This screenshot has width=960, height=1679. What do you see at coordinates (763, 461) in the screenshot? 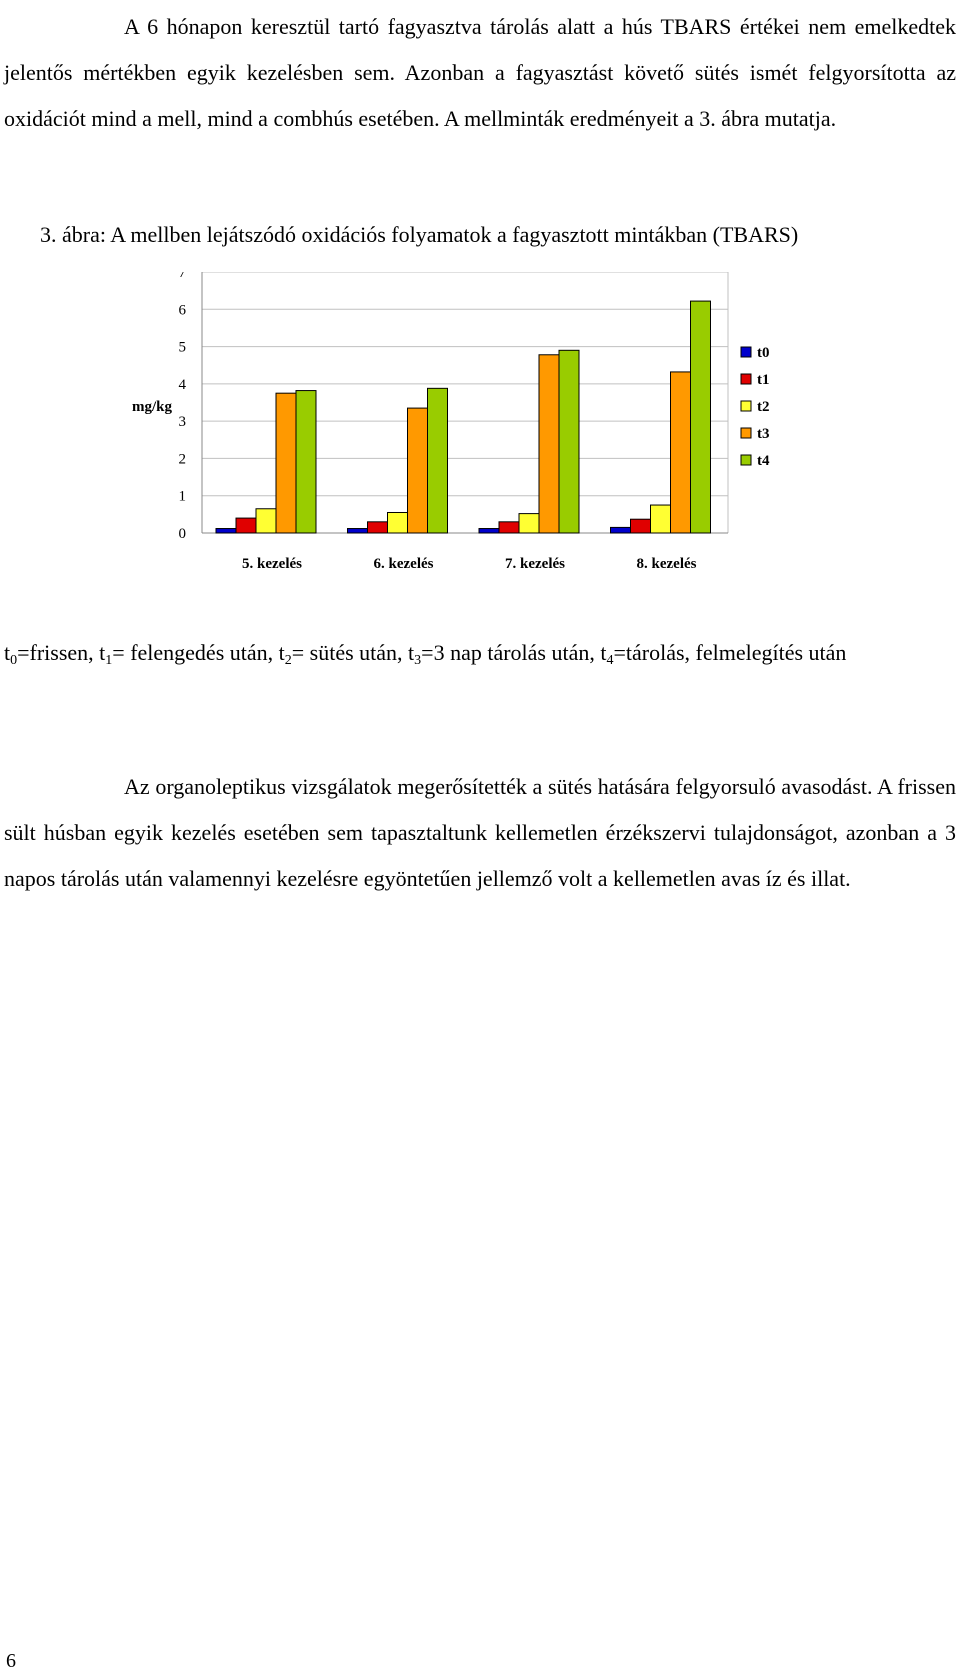
I see `legend-label-t4: t4` at bounding box center [763, 461].